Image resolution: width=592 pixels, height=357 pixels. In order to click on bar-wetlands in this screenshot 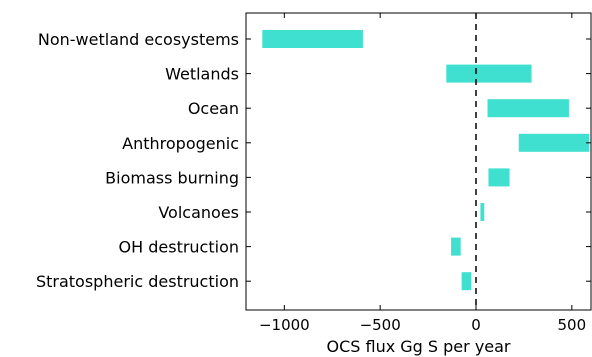, I will do `click(489, 73)`.